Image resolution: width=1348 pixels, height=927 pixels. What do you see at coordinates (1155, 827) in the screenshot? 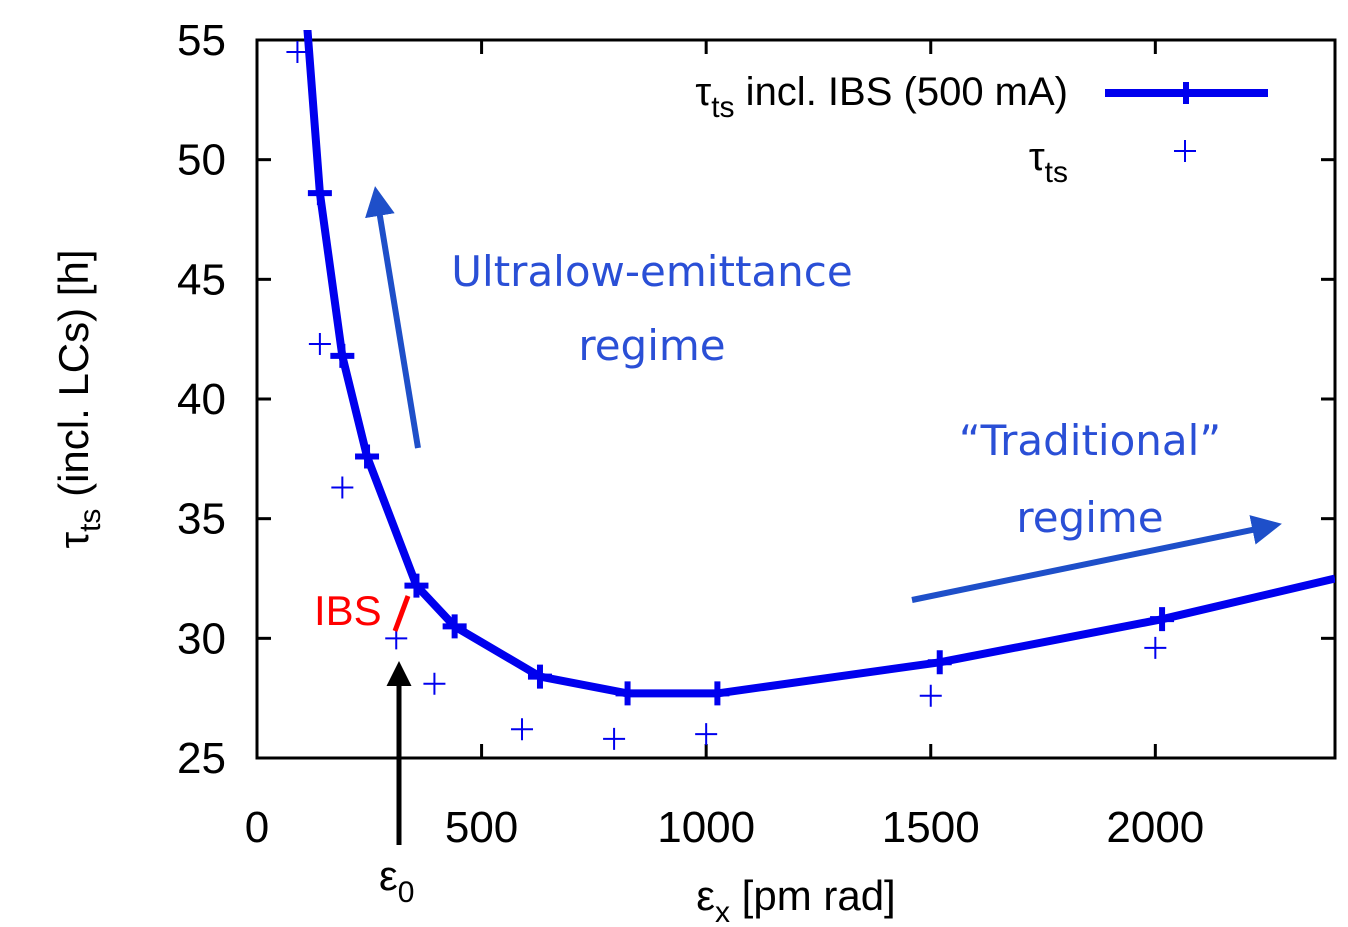
I see `x-tick-label: 2000` at bounding box center [1155, 827].